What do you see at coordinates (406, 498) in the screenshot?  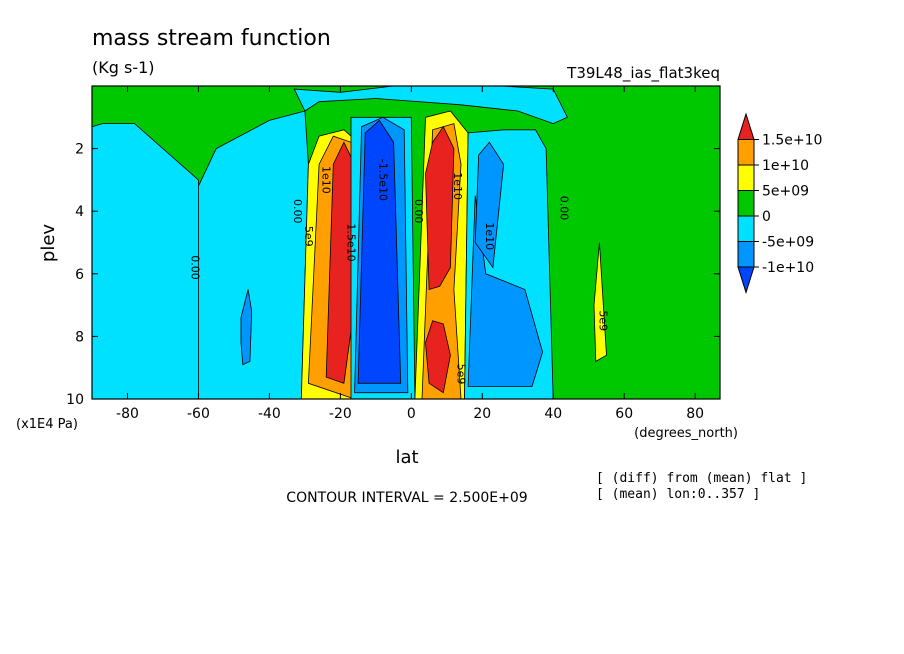 I see `contour-interval: CONTOUR INTERVAL = 2.500E+09` at bounding box center [406, 498].